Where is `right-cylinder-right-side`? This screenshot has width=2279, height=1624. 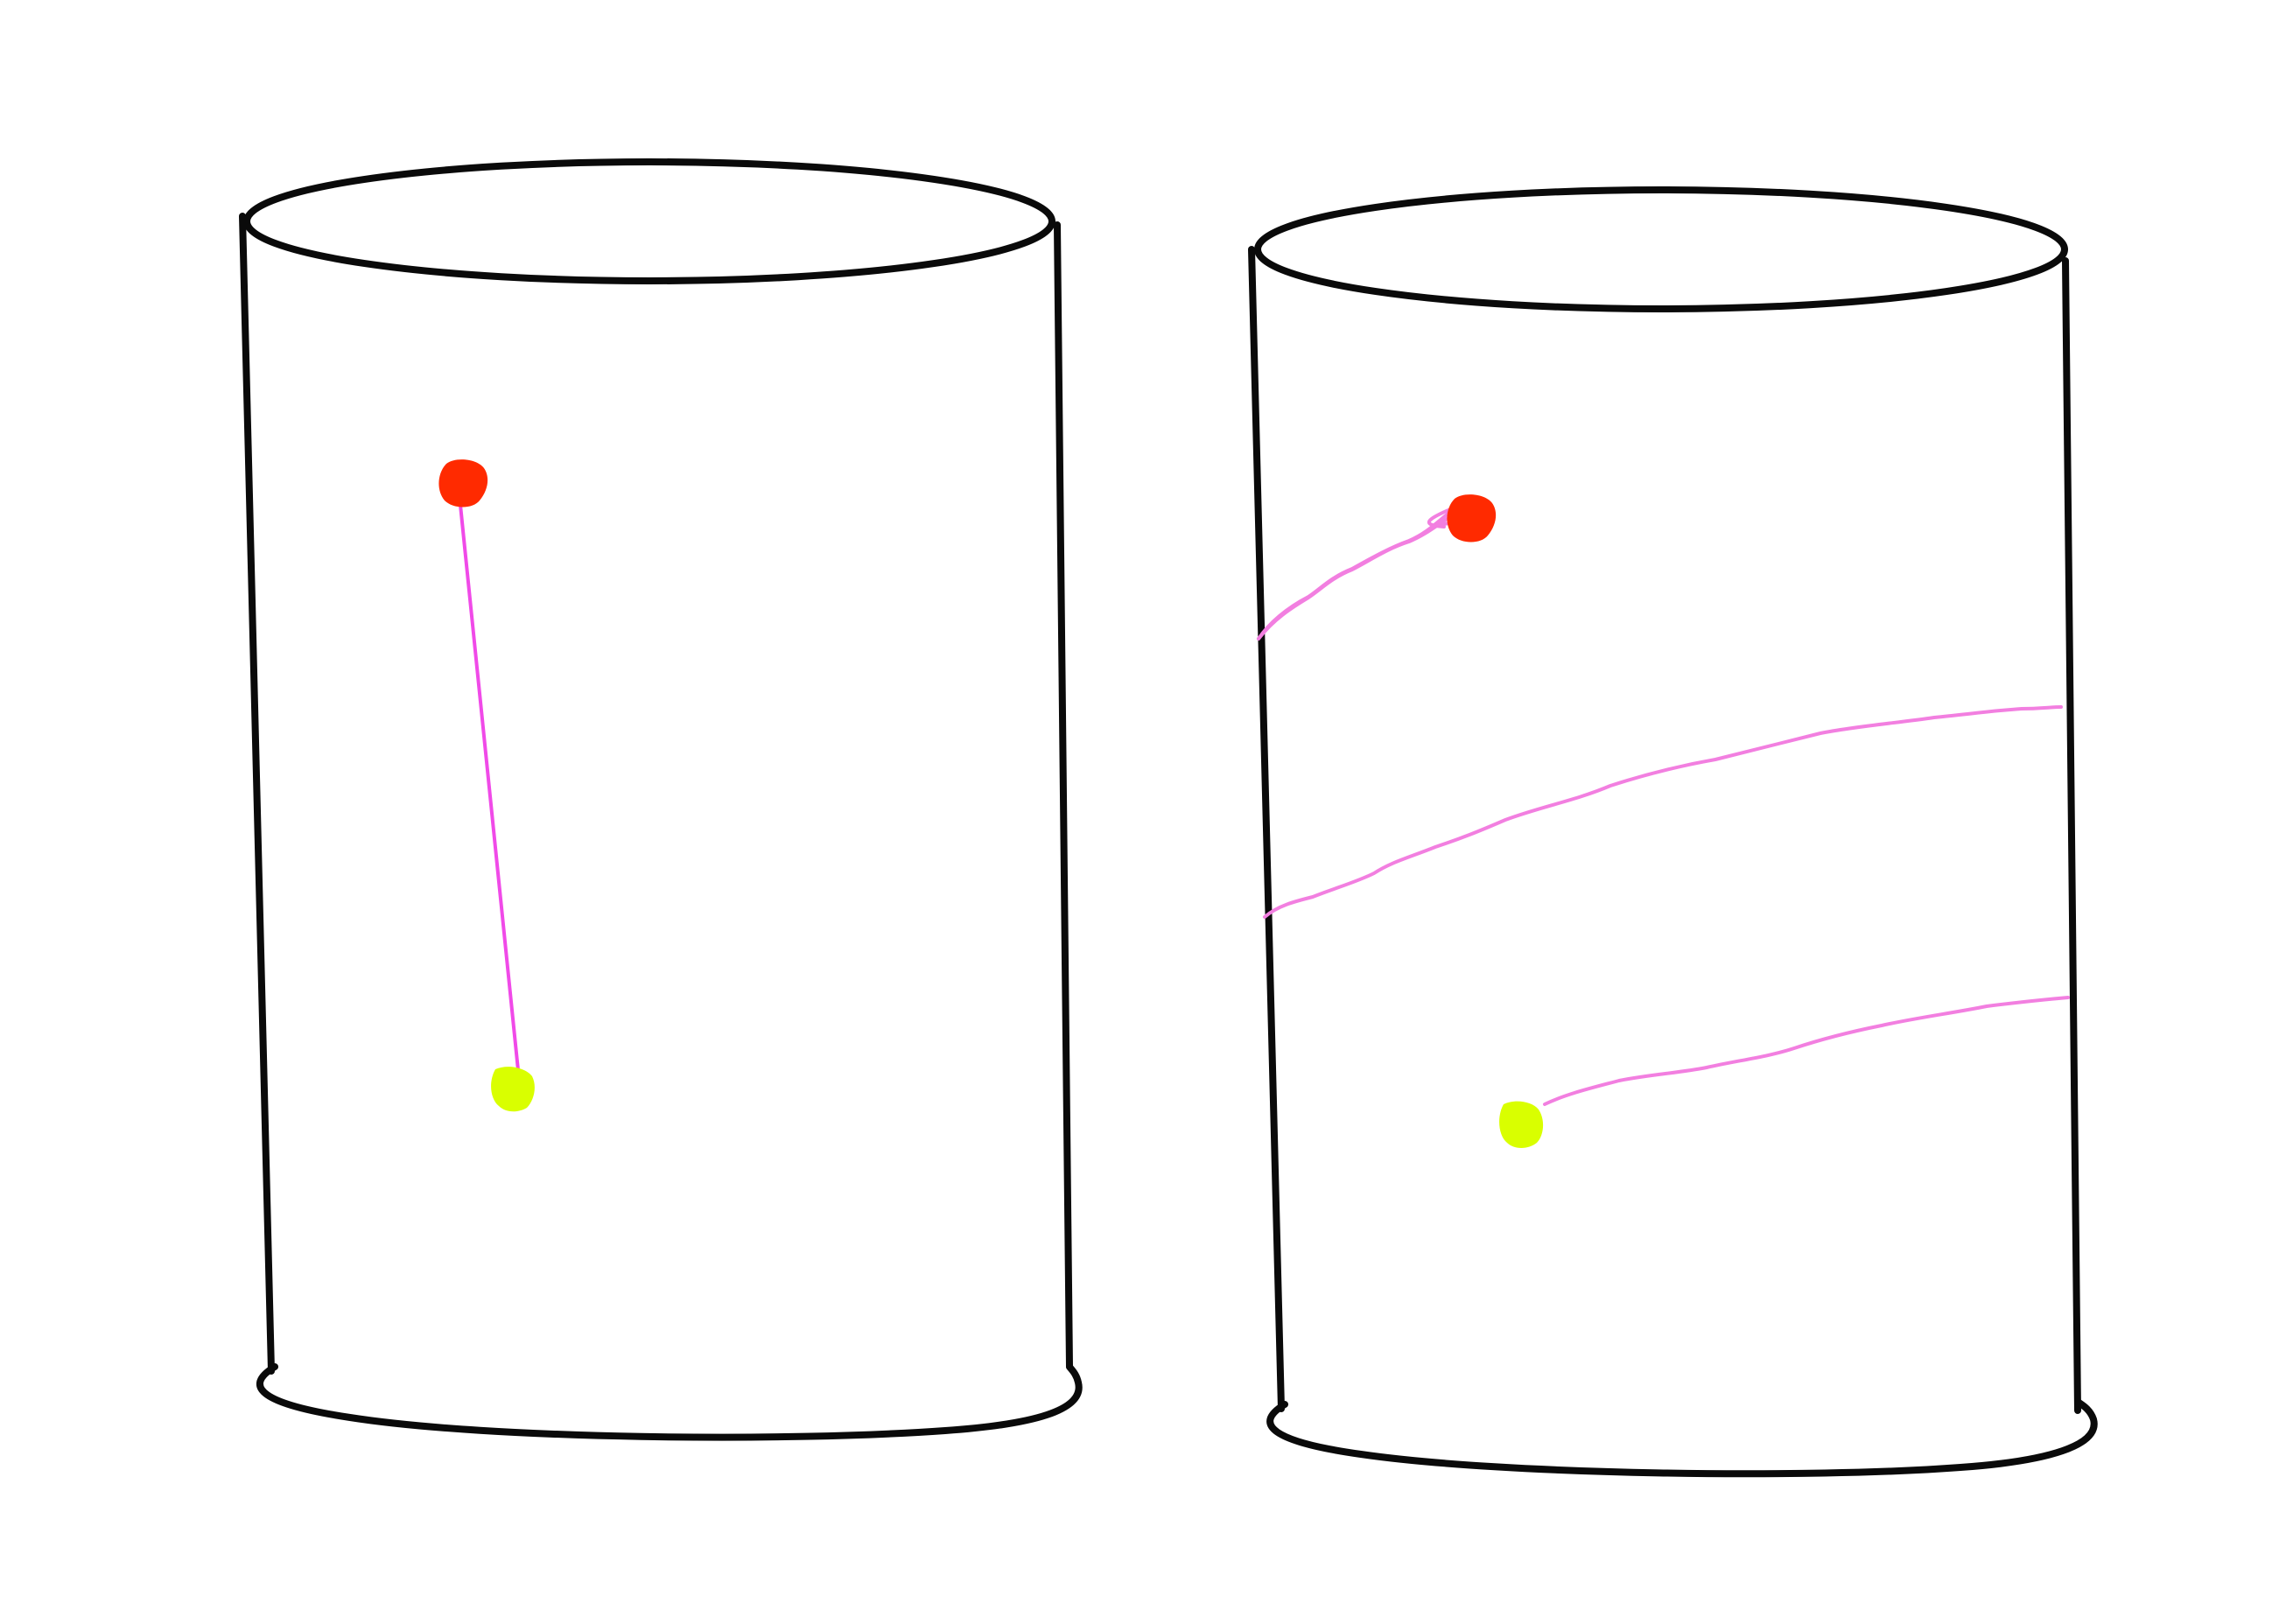
right-cylinder-right-side is located at coordinates (2072, 835).